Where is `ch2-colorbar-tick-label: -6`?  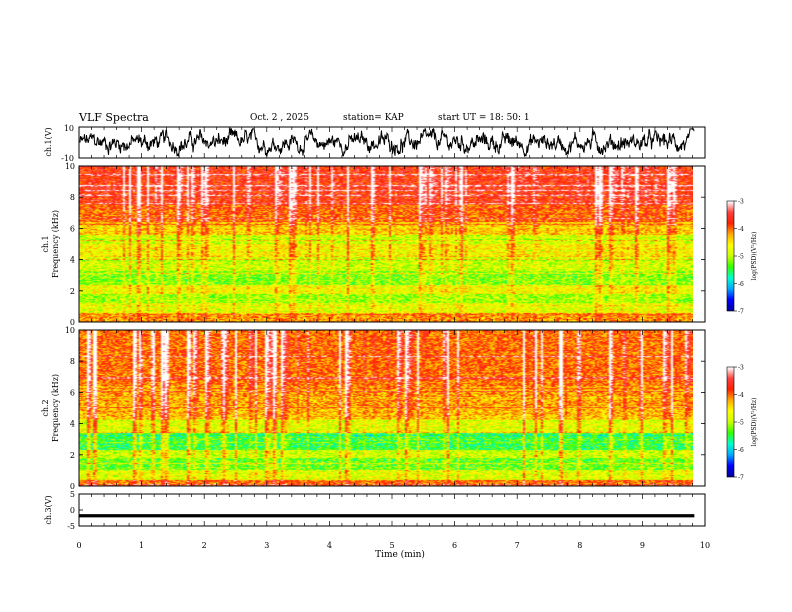 ch2-colorbar-tick-label: -6 is located at coordinates (741, 450).